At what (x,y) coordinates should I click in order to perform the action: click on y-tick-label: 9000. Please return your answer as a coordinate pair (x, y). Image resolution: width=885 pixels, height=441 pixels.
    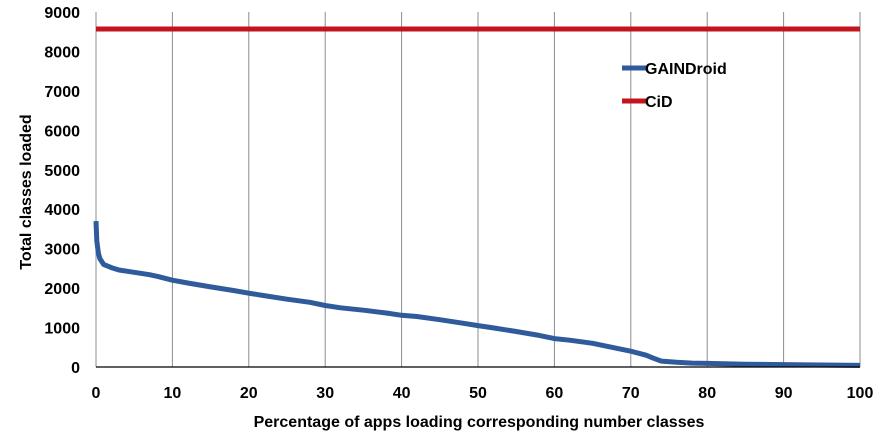
    Looking at the image, I should click on (62, 13).